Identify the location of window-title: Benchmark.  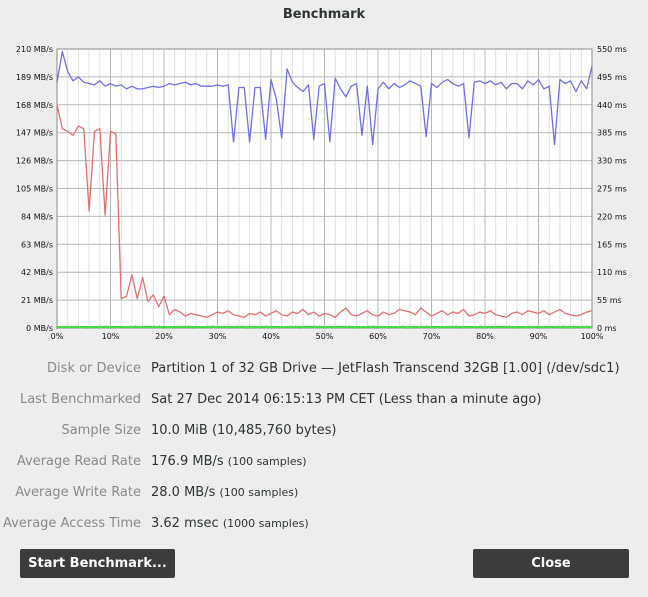
(324, 14).